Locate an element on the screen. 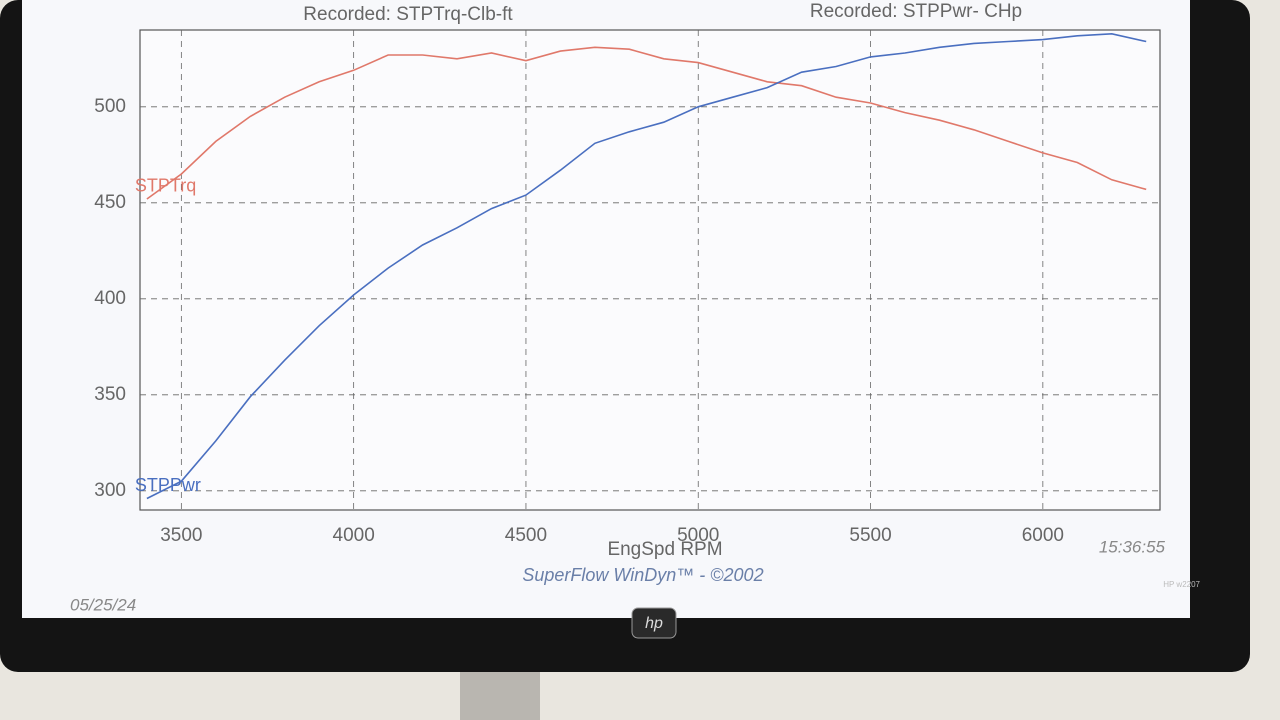 The image size is (1280, 720). x-tick-label: 5000 is located at coordinates (698, 535).